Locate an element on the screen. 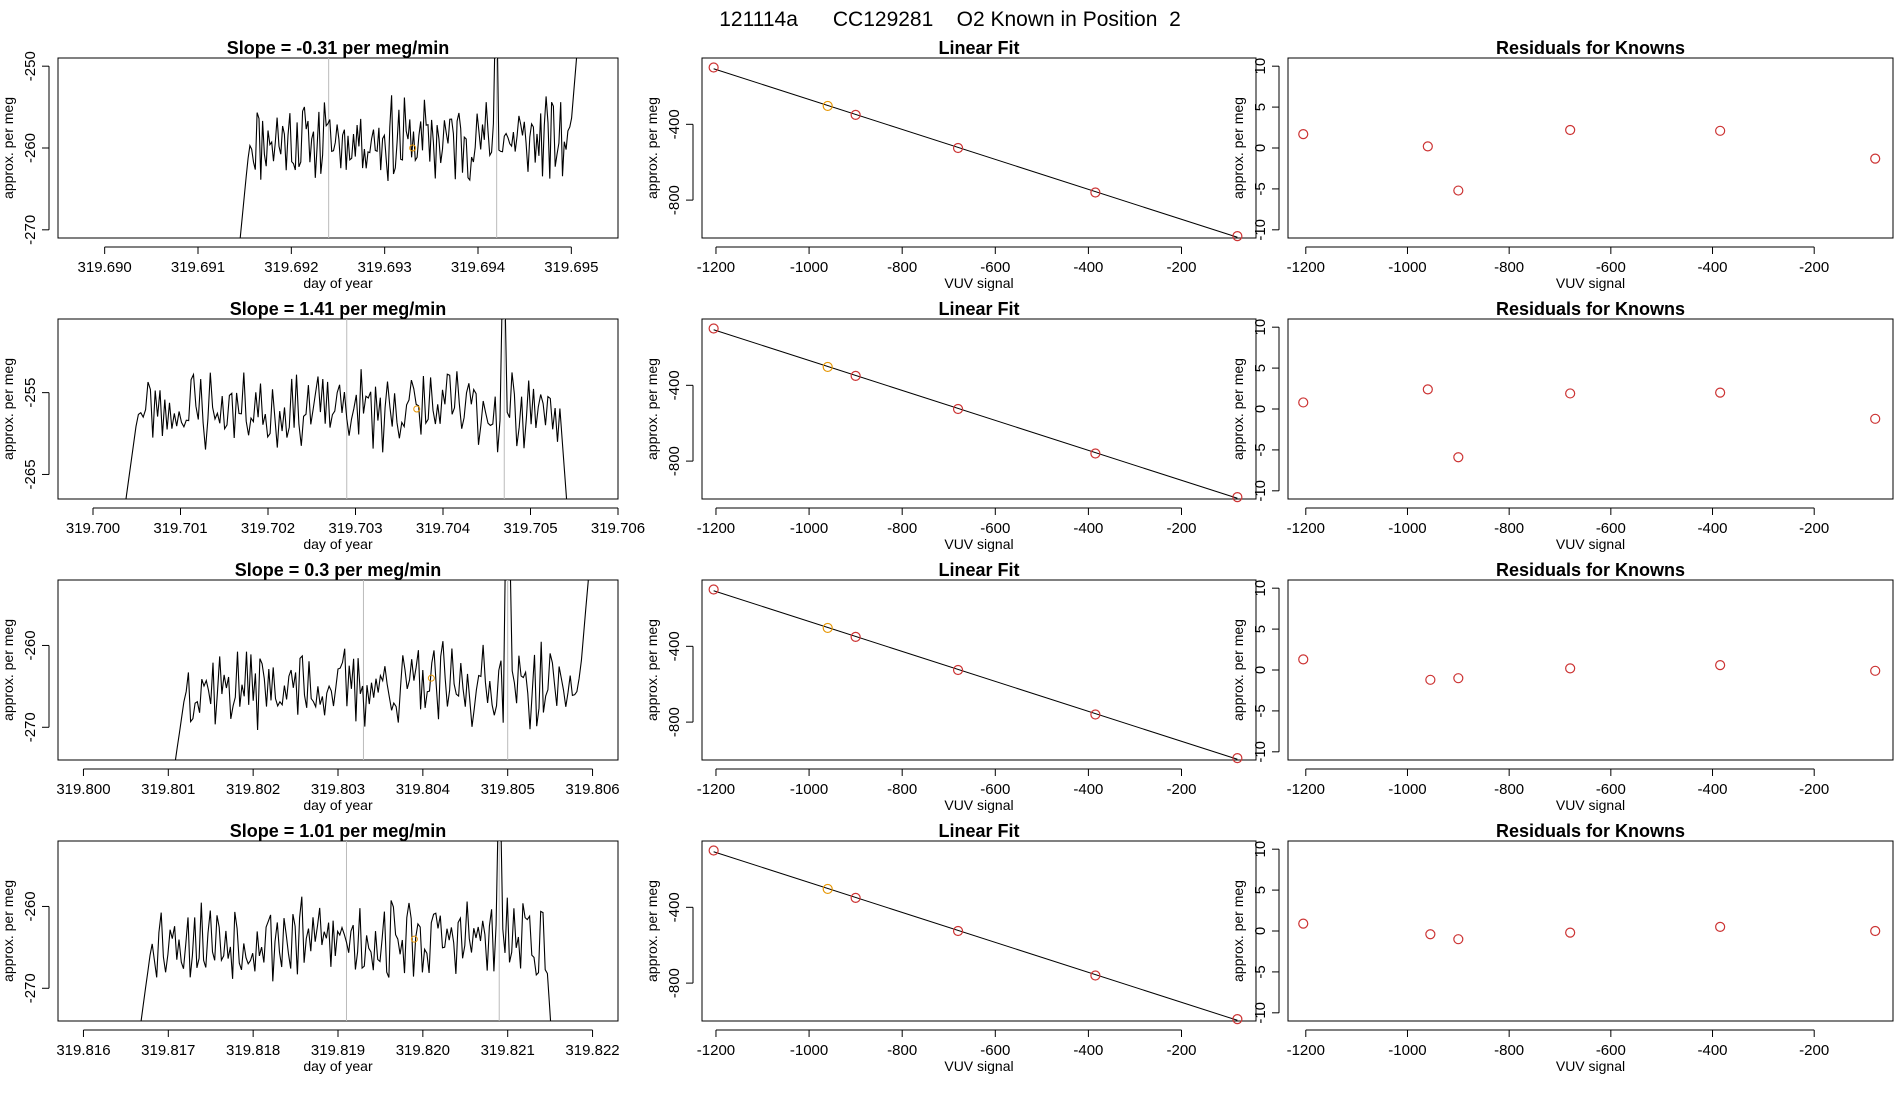 This screenshot has width=1900, height=1100. x-tick-label: 319.702 is located at coordinates (268, 528).